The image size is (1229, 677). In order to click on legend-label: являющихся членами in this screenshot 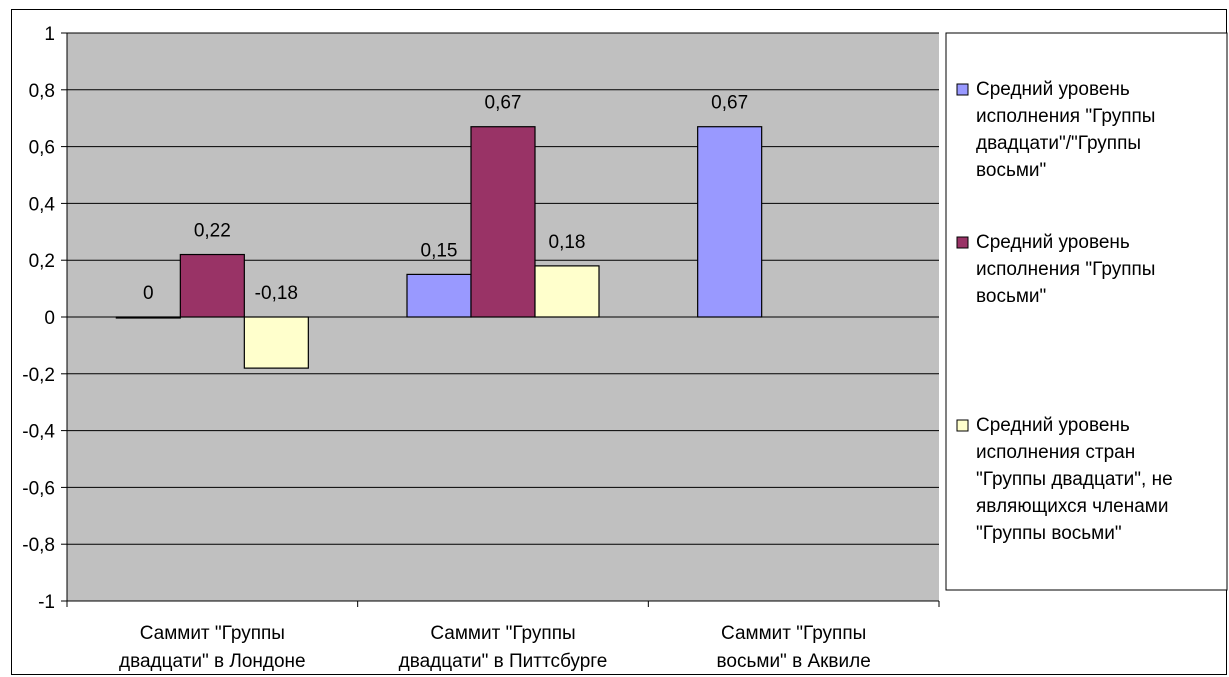, I will do `click(1072, 506)`.